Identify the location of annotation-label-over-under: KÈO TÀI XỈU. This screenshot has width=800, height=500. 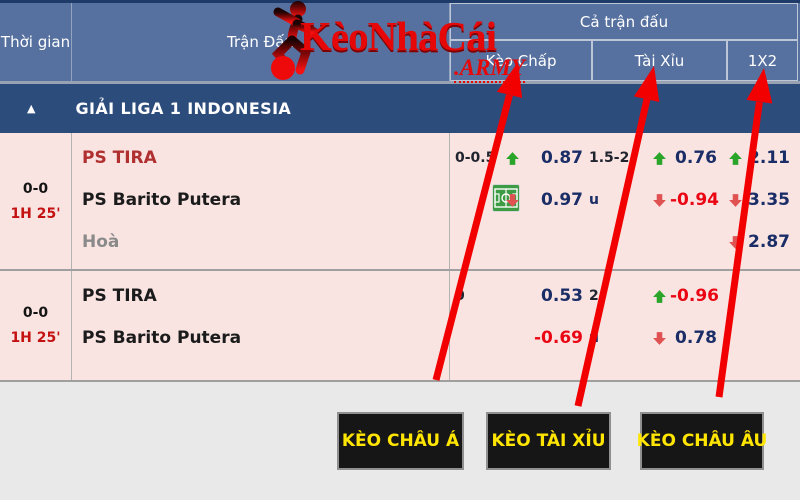
(548, 441).